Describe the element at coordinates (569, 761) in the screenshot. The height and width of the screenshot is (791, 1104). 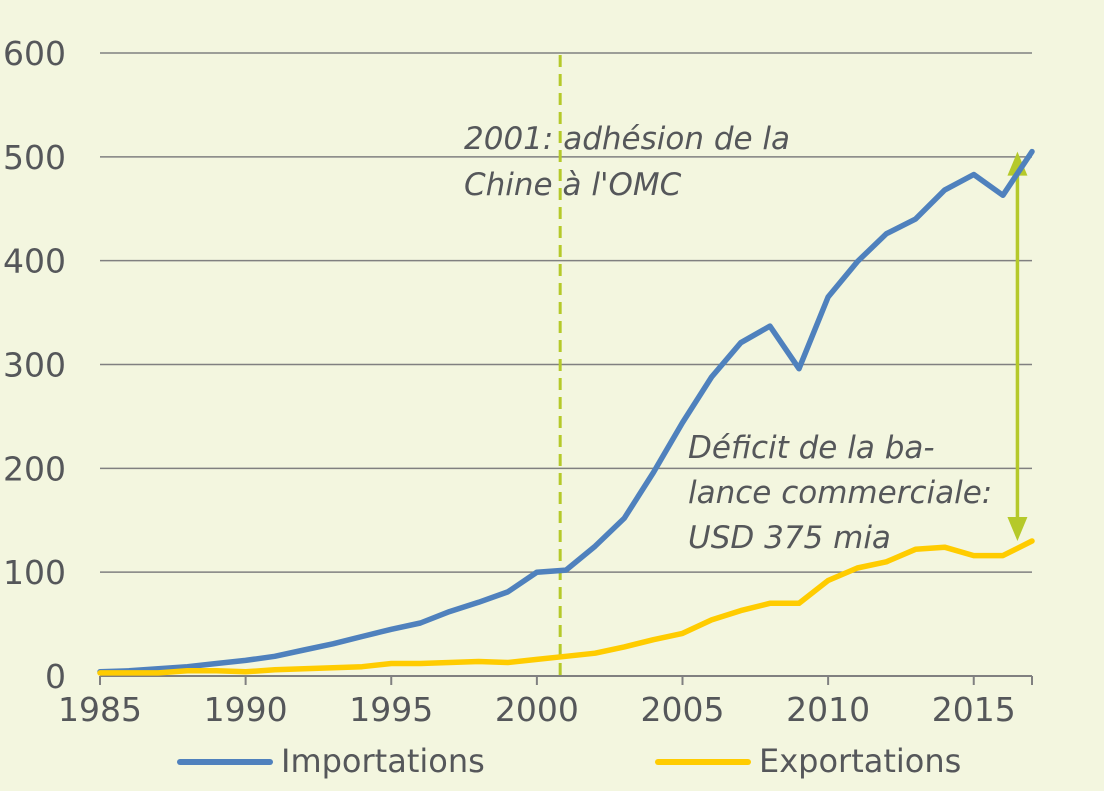
I see `legend: Importations Exportations` at that location.